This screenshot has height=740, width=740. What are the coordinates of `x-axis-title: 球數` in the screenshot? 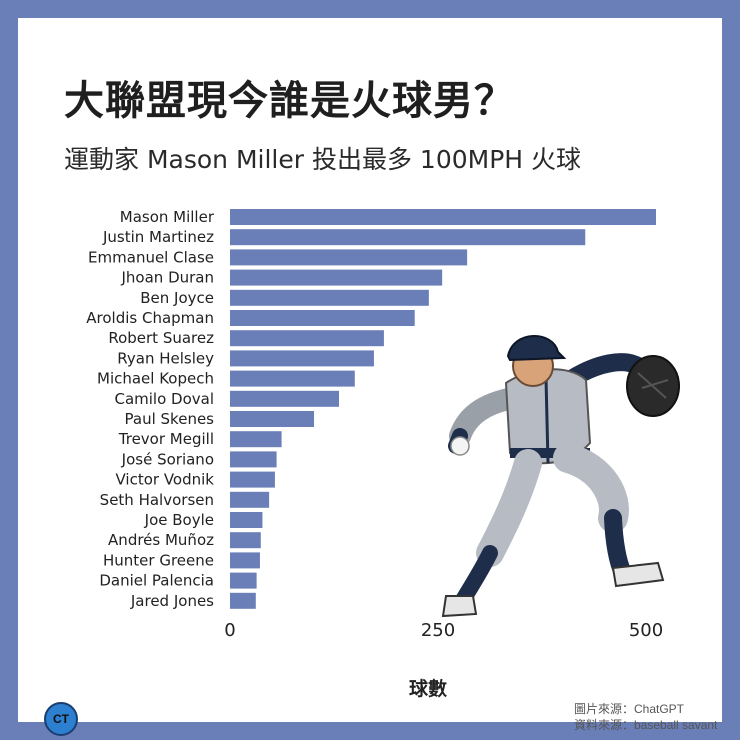 It's located at (427, 689).